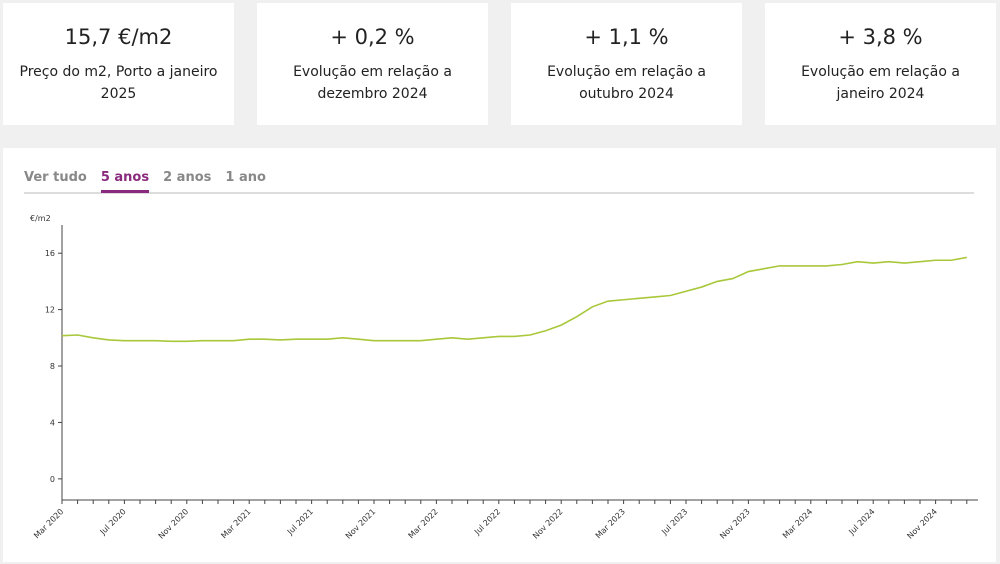 This screenshot has width=1000, height=564. I want to click on y-tick-label: 0, so click(52, 479).